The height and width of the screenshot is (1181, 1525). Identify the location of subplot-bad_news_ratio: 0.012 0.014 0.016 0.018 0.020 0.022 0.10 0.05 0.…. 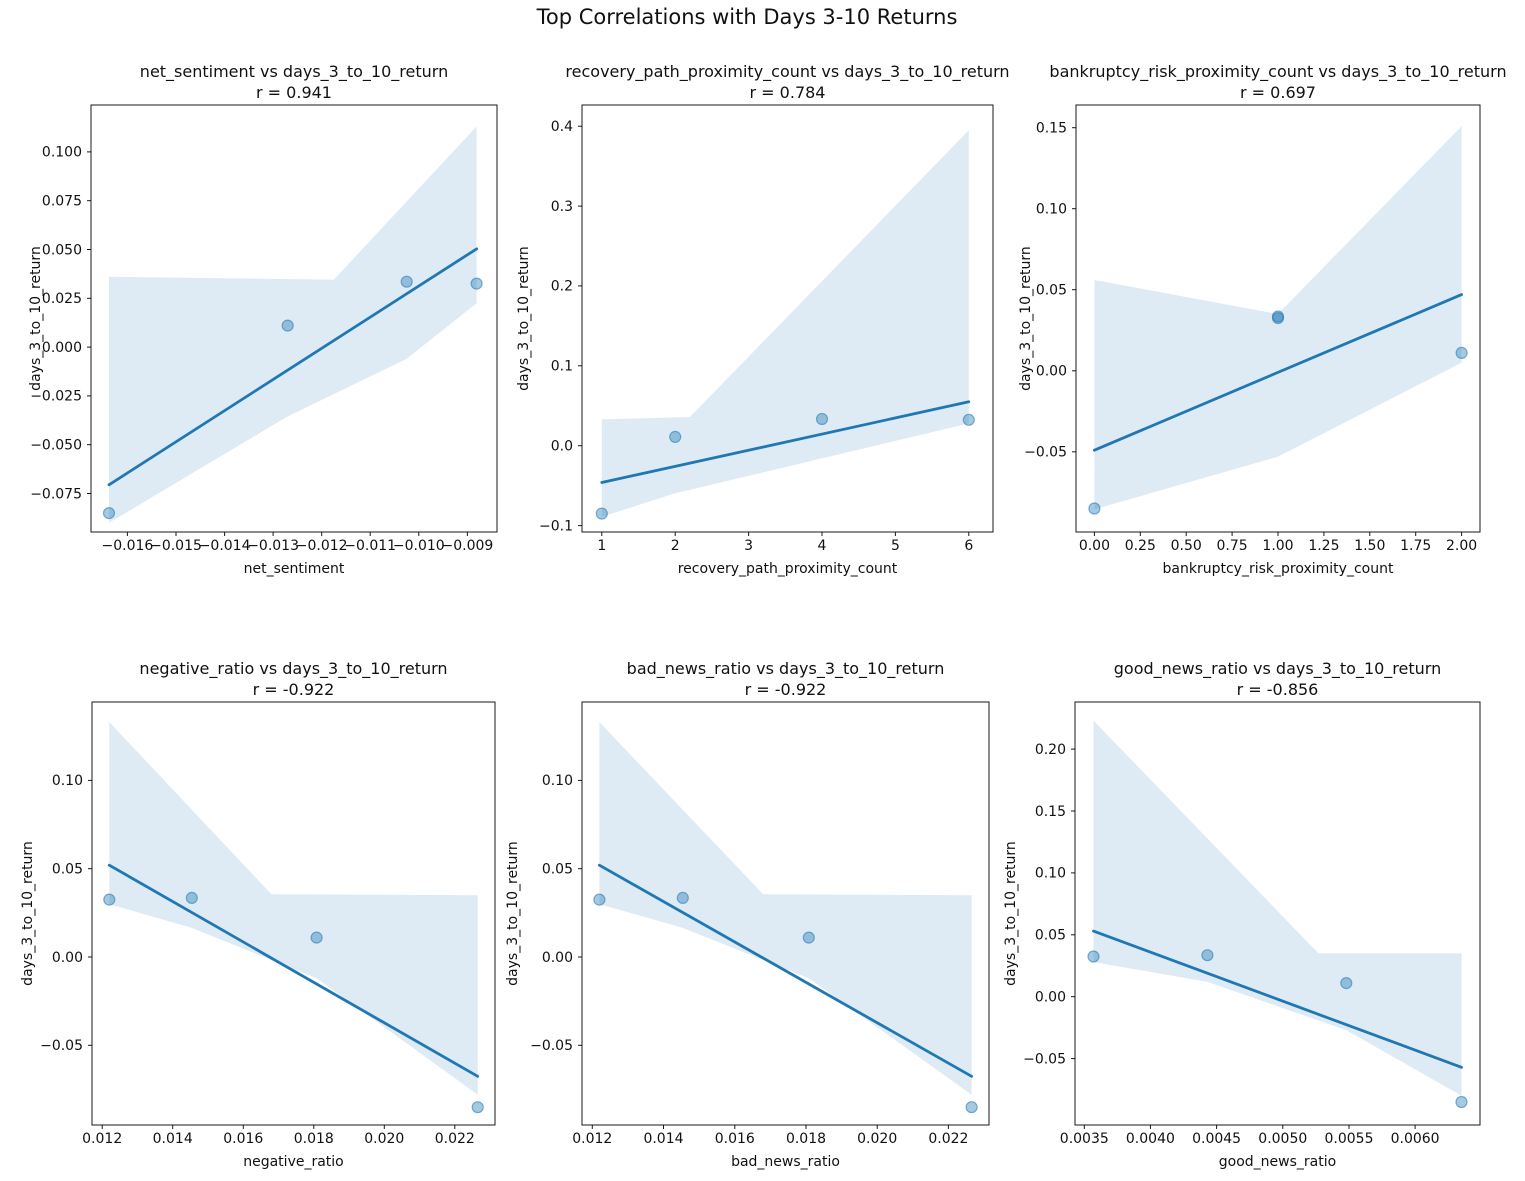
(747, 914).